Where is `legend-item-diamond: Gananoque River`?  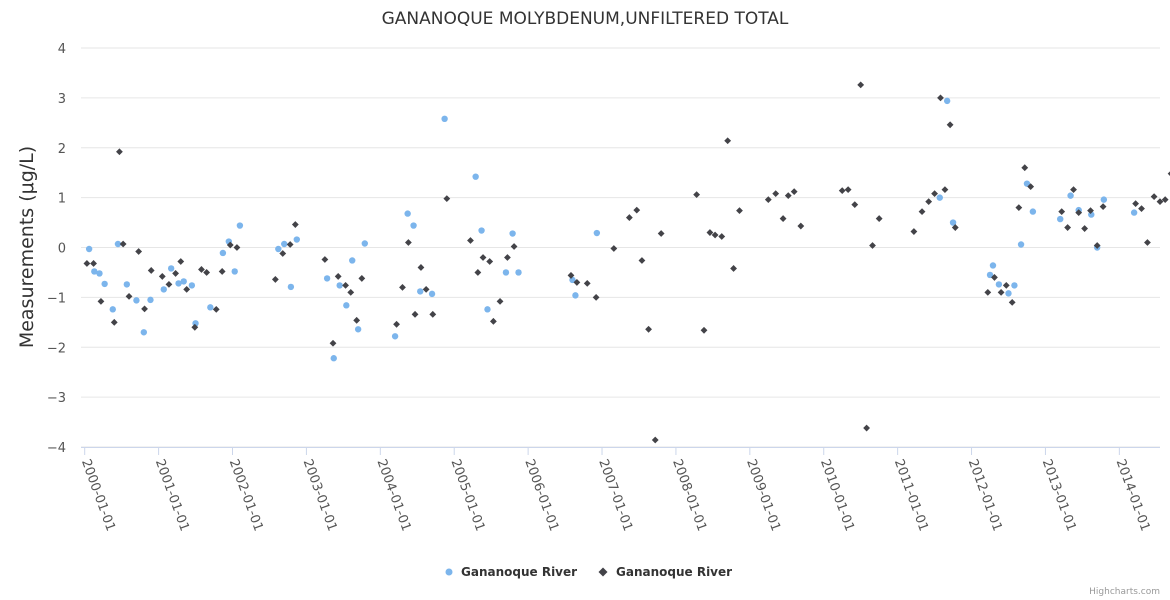 legend-item-diamond: Gananoque River is located at coordinates (665, 572).